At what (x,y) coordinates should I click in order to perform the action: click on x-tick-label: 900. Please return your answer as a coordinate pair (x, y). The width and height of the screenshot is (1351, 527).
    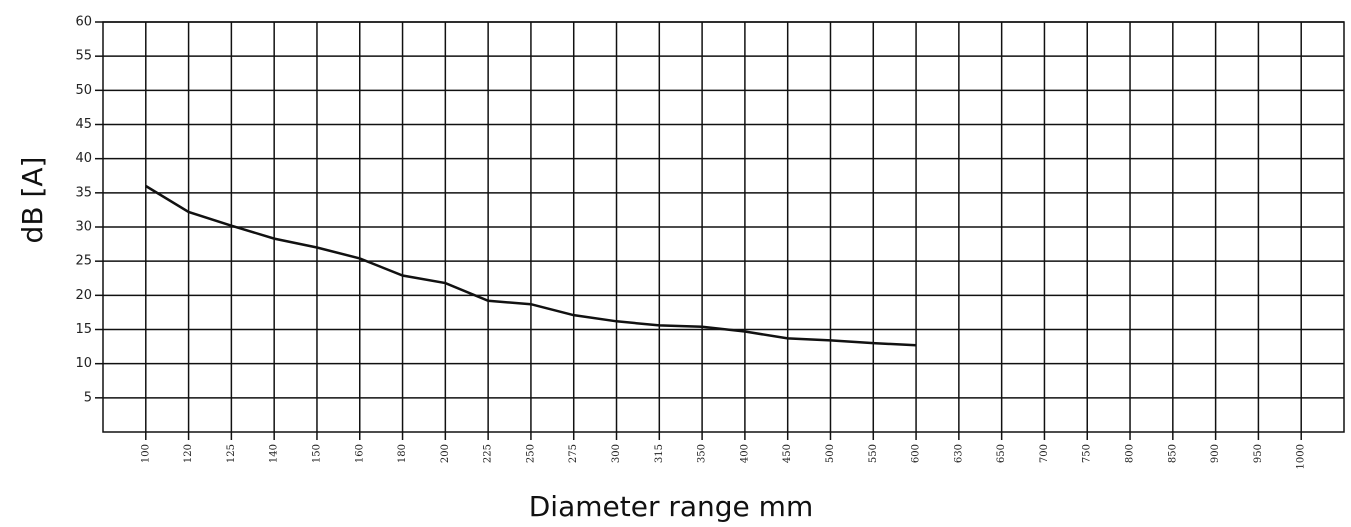
    Looking at the image, I should click on (1215, 453).